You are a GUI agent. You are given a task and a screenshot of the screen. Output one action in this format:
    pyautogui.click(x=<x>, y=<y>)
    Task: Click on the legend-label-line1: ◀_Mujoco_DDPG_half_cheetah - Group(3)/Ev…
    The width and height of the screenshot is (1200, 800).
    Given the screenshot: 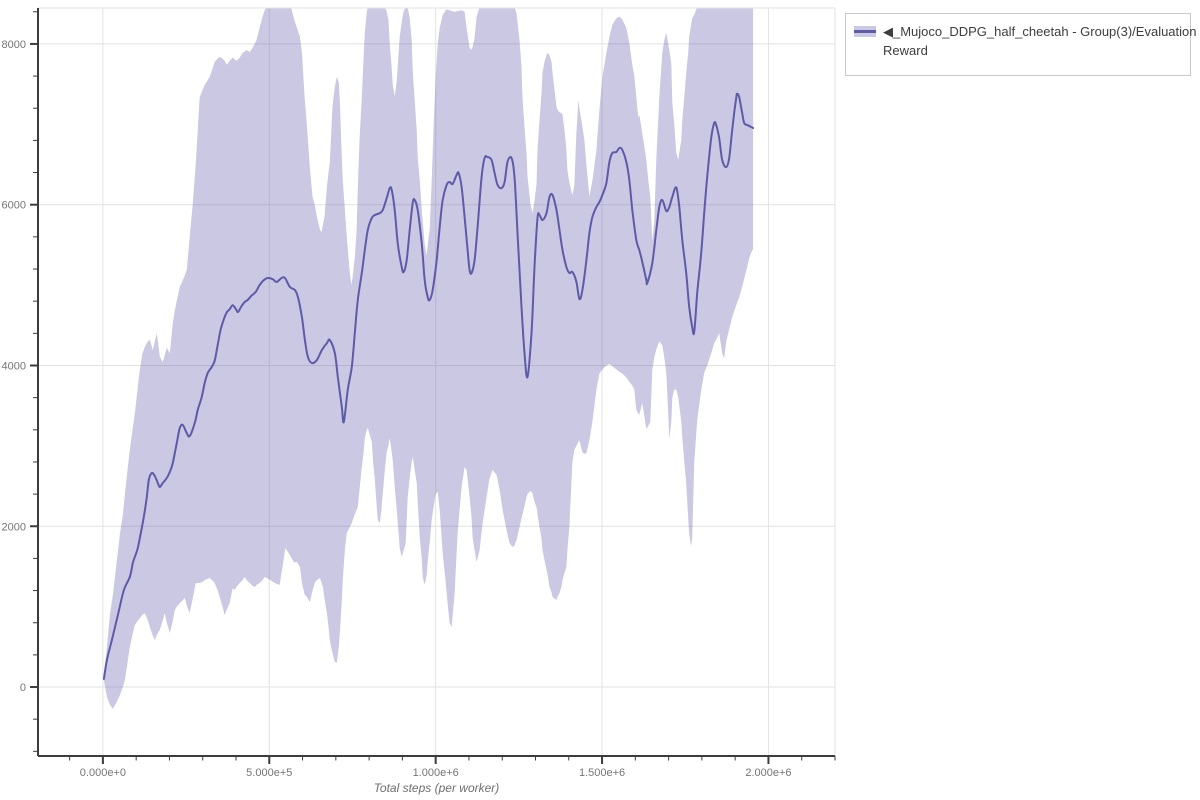 What is the action you would take?
    pyautogui.click(x=1040, y=31)
    